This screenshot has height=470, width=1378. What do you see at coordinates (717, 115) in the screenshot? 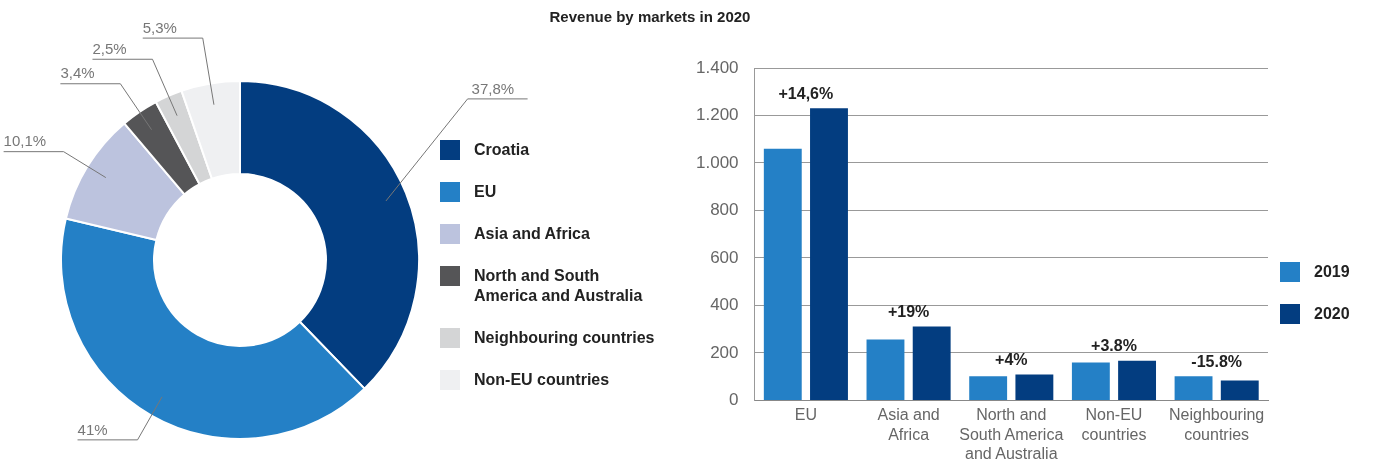
I see `y-tick-label: 1.200` at bounding box center [717, 115].